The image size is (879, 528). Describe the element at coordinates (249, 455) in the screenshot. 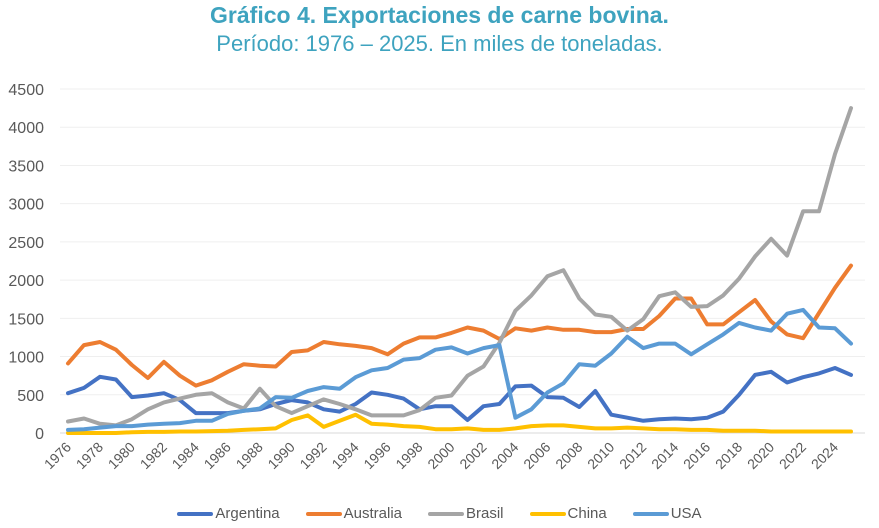

I see `x-tick-label: 1988` at that location.